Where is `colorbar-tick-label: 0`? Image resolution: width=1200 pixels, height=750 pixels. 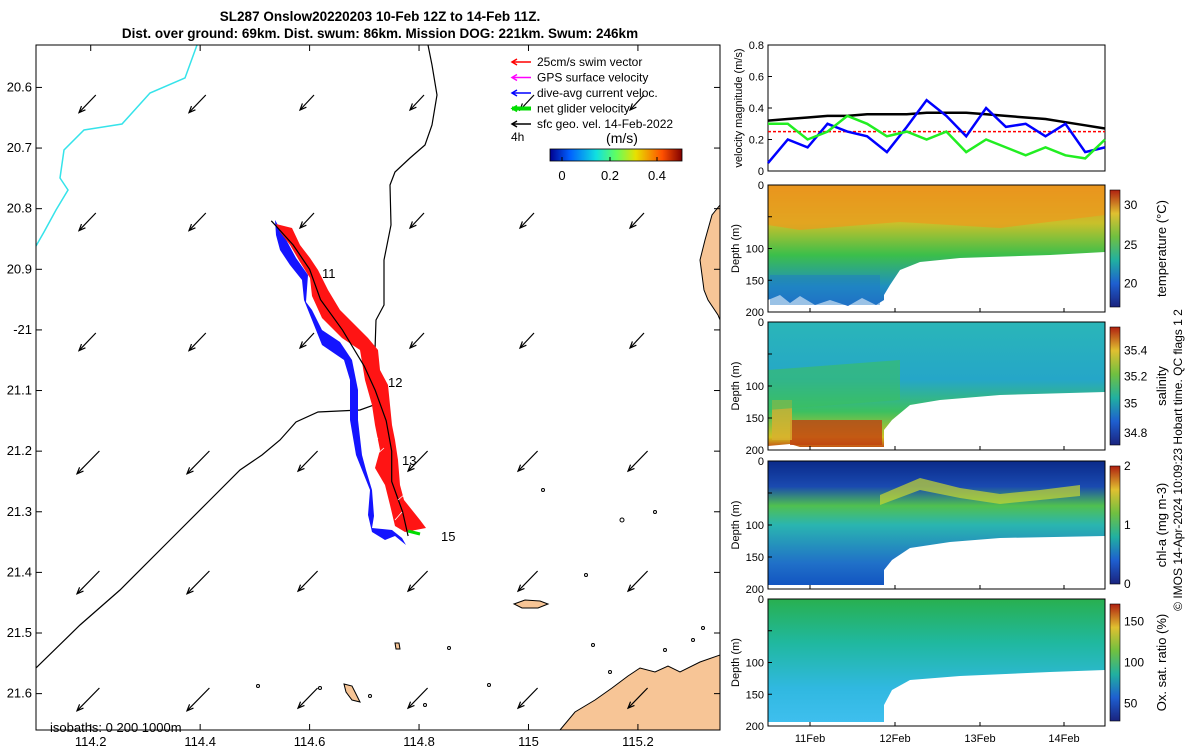
colorbar-tick-label: 0 is located at coordinates (1127, 584).